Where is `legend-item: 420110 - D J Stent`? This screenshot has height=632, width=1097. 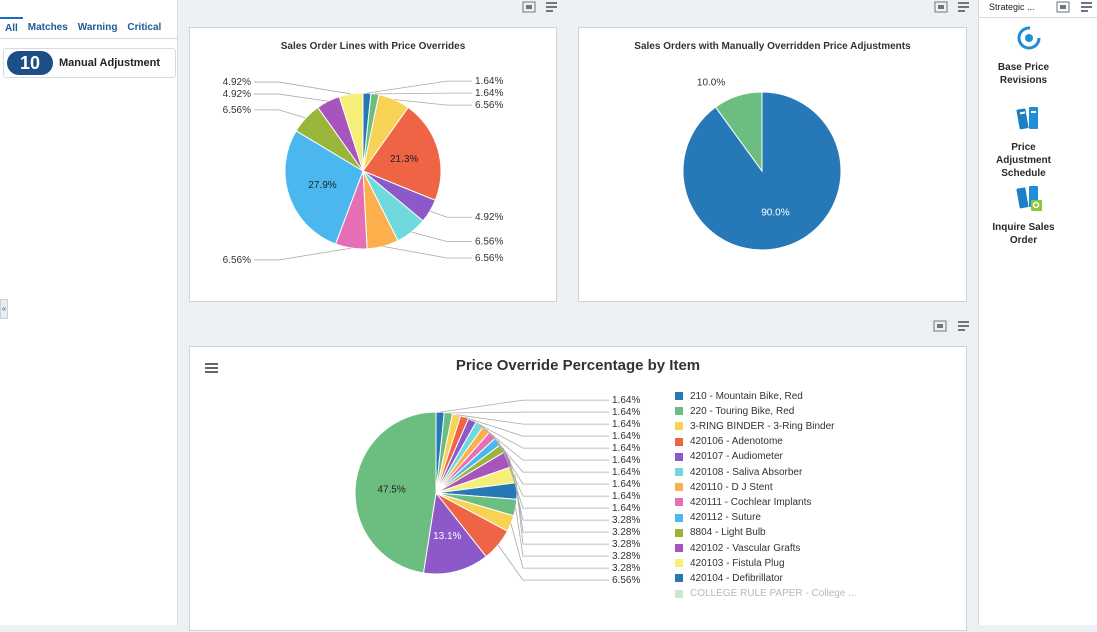 legend-item: 420110 - D J Stent is located at coordinates (724, 487).